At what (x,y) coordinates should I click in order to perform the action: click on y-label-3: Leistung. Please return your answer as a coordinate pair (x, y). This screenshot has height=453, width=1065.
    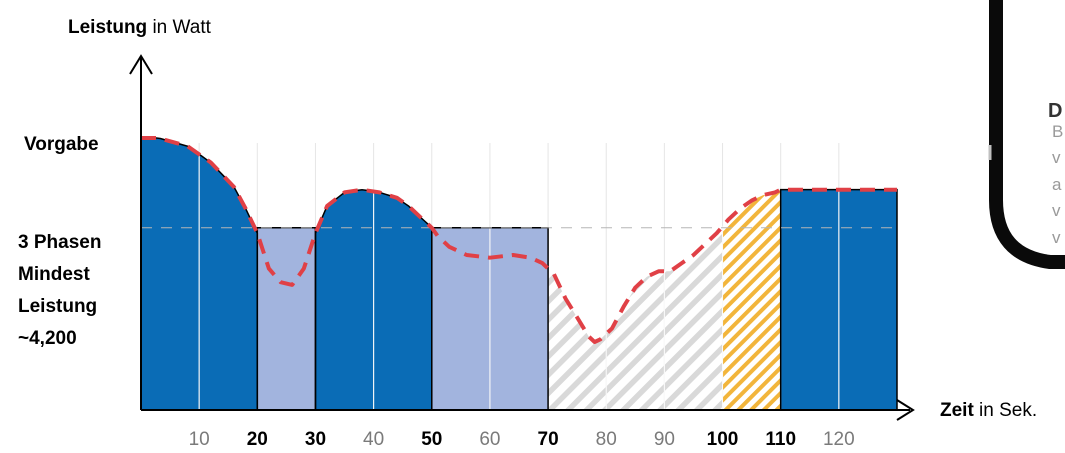
    Looking at the image, I should click on (57, 306).